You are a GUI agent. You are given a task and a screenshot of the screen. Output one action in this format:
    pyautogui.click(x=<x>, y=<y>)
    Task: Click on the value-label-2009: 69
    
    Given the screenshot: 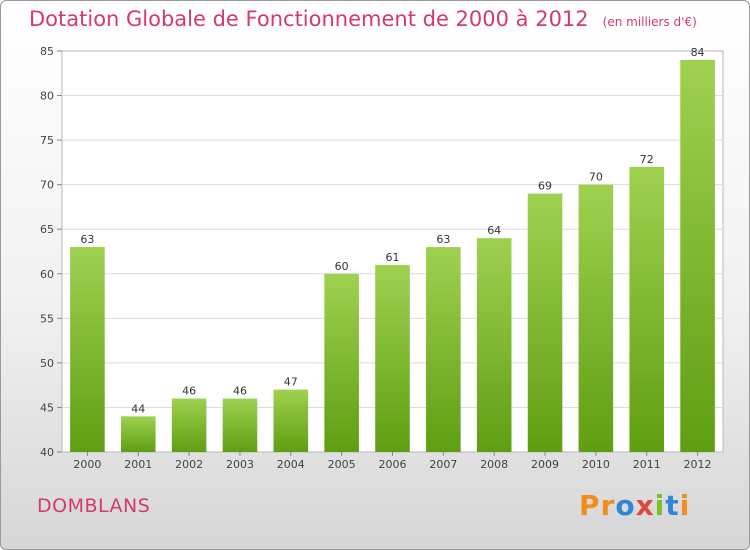 What is the action you would take?
    pyautogui.click(x=545, y=186)
    